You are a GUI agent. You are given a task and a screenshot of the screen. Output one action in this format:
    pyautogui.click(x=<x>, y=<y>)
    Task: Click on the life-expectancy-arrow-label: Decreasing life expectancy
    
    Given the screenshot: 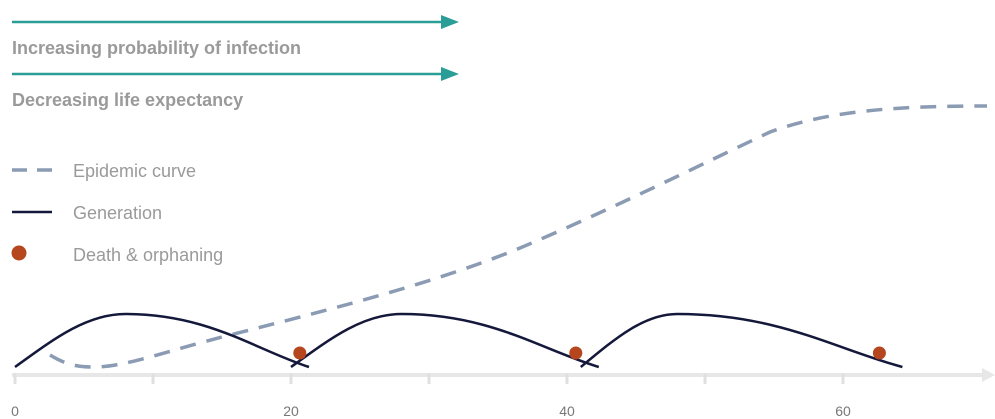 What is the action you would take?
    pyautogui.click(x=127, y=100)
    